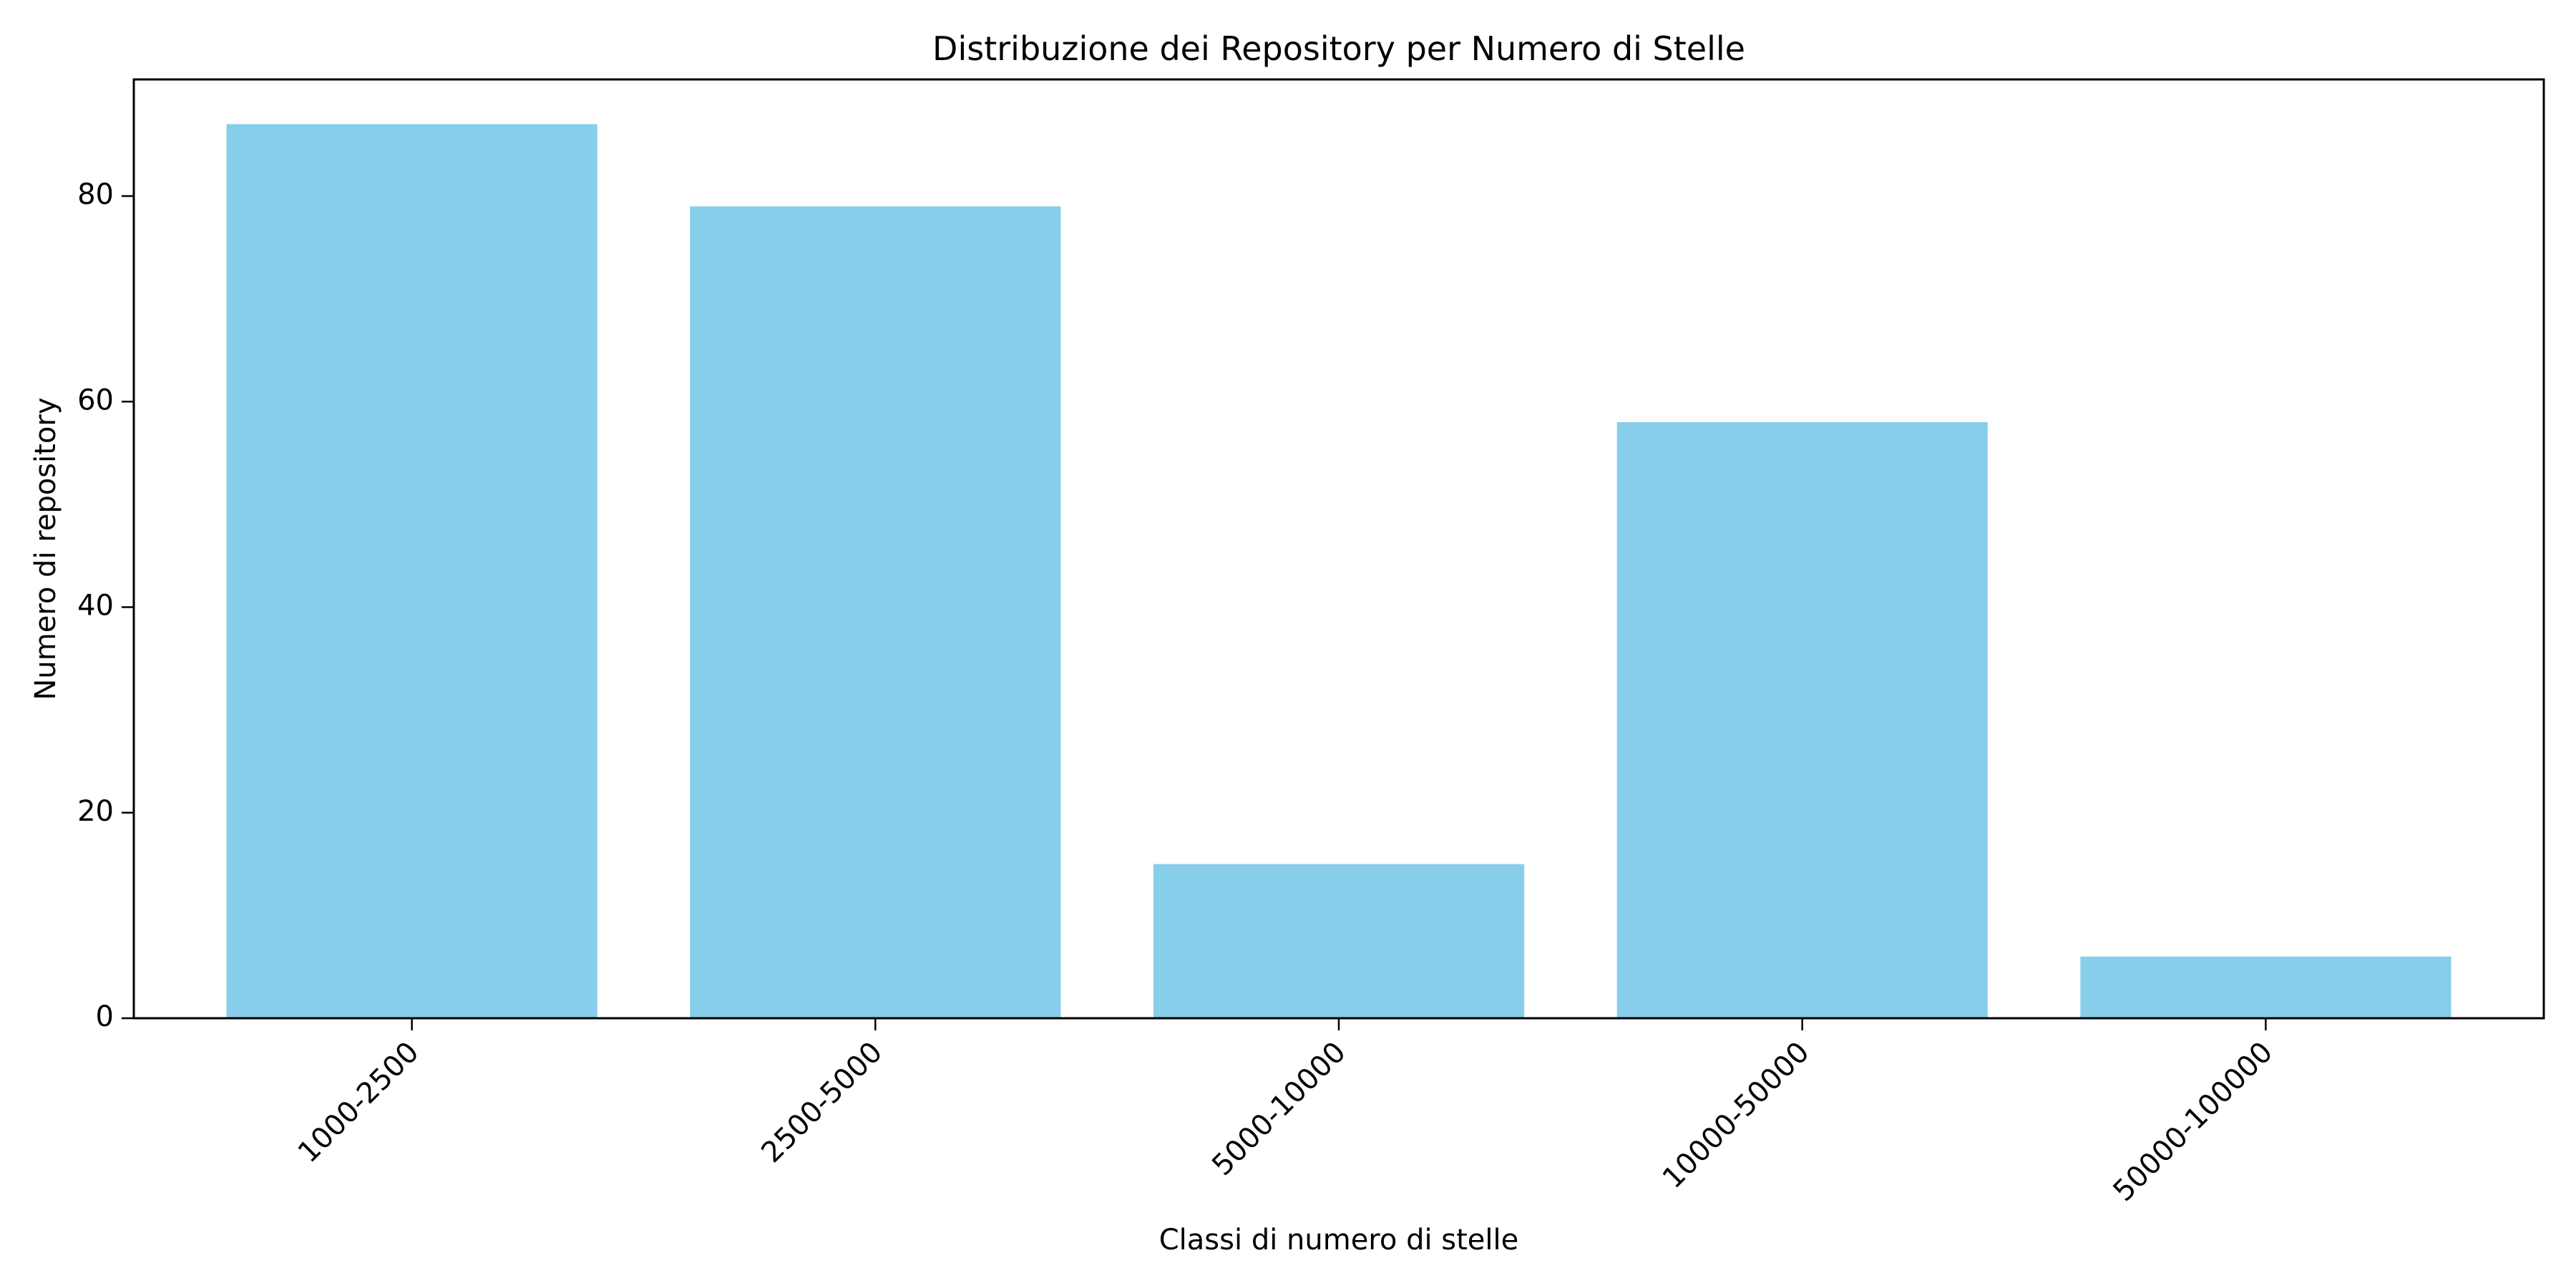 This screenshot has width=2576, height=1288. What do you see at coordinates (95, 811) in the screenshot?
I see `y-tick-label: 20` at bounding box center [95, 811].